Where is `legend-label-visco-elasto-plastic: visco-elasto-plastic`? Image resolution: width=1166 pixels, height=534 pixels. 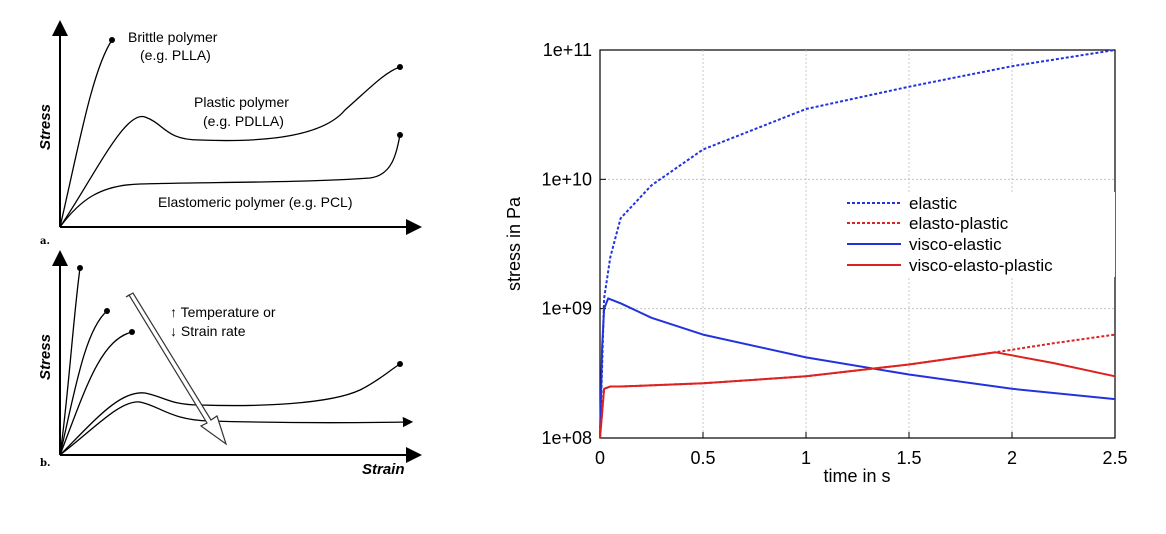
legend-label-visco-elasto-plastic: visco-elasto-plastic is located at coordinates (981, 265).